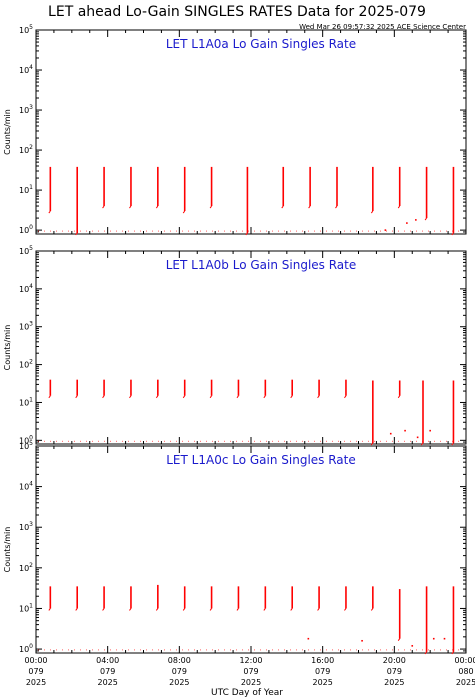  I want to click on x-tick-label: 16:00, so click(322, 660).